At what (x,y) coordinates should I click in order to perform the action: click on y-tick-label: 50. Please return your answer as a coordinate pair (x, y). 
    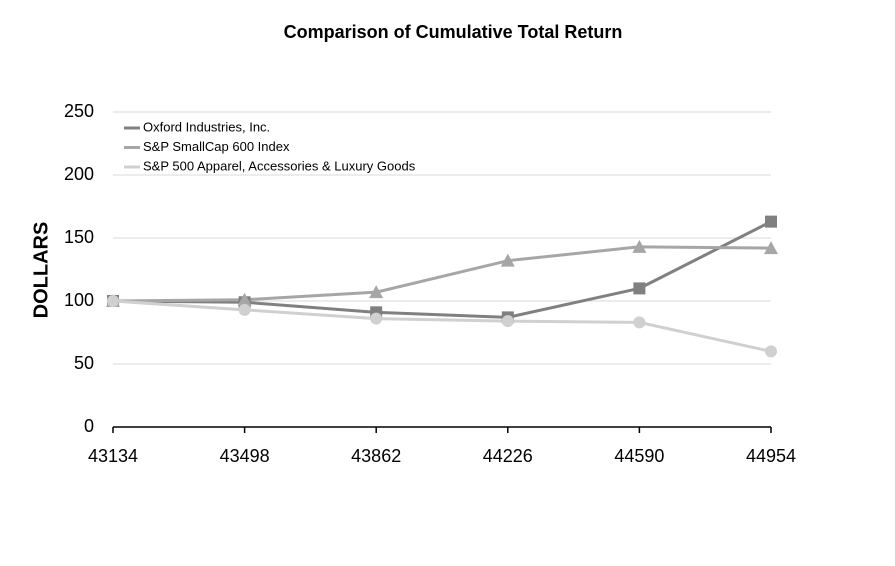
    Looking at the image, I should click on (84, 363).